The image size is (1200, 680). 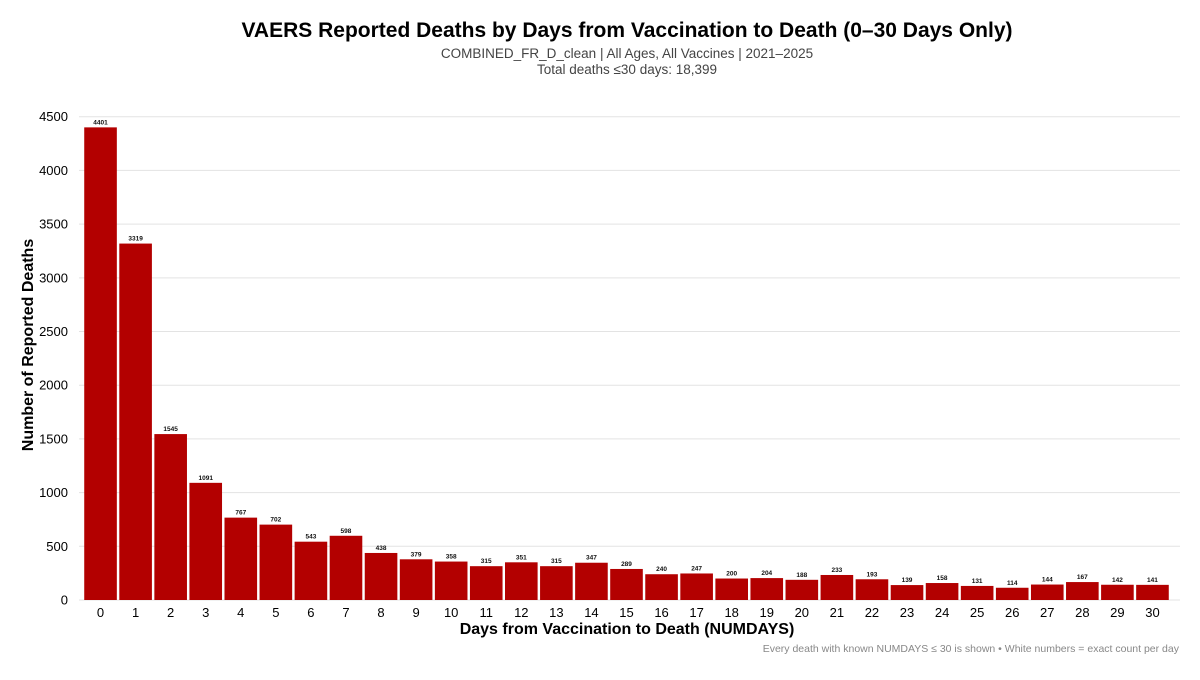 What do you see at coordinates (240, 612) in the screenshot?
I see `x-tick-label: 4` at bounding box center [240, 612].